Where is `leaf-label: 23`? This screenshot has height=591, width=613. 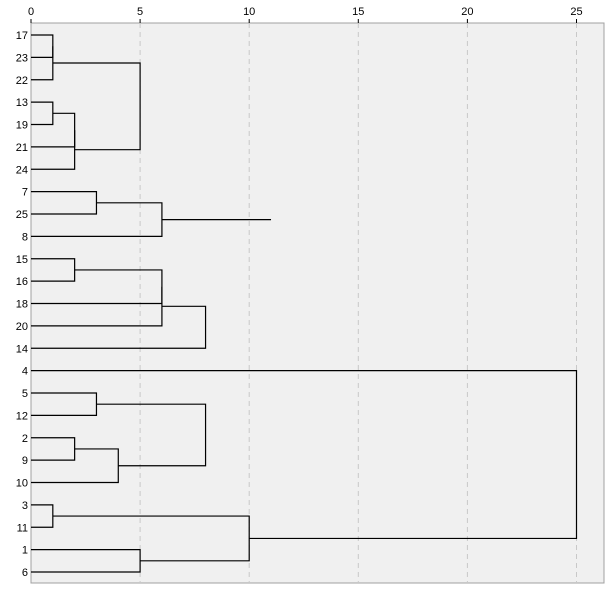
leaf-label: 23 is located at coordinates (22, 58).